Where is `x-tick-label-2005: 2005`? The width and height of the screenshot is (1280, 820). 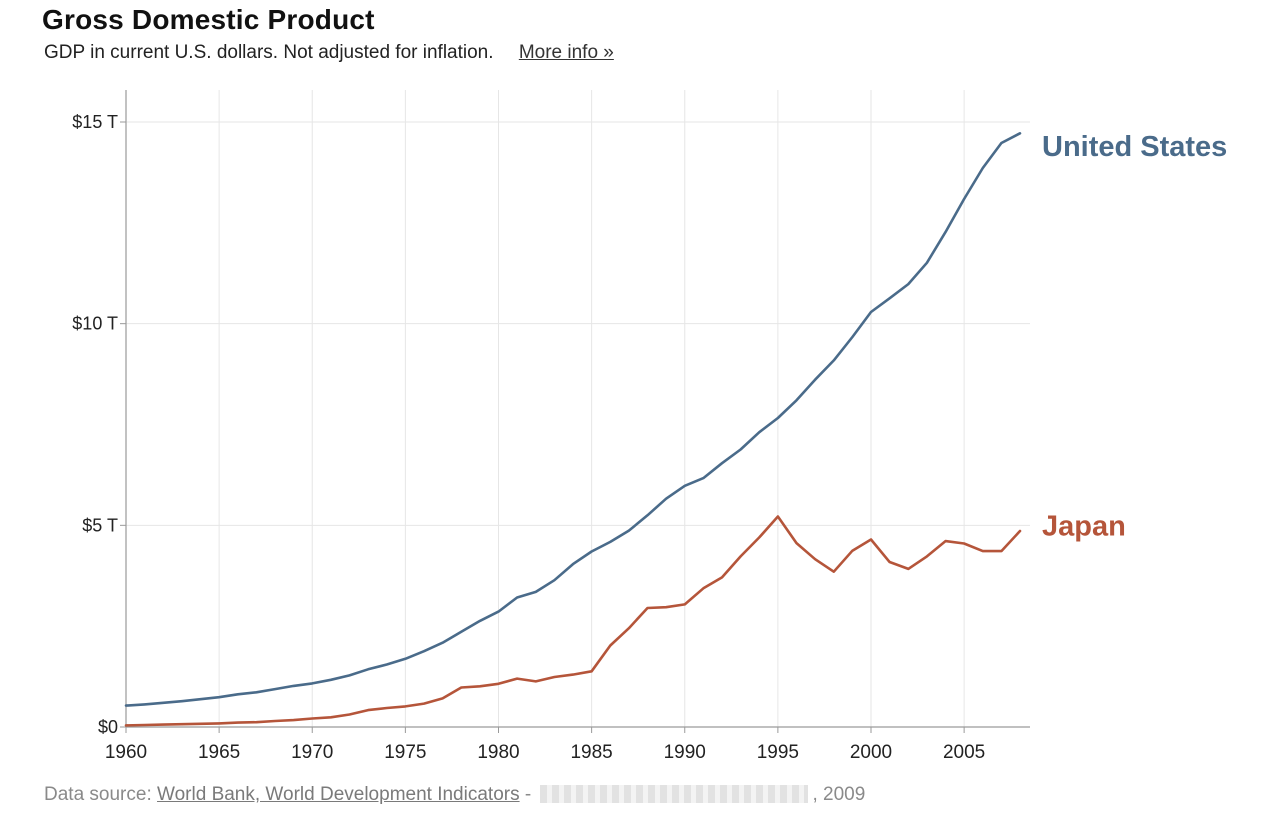 x-tick-label-2005: 2005 is located at coordinates (964, 752).